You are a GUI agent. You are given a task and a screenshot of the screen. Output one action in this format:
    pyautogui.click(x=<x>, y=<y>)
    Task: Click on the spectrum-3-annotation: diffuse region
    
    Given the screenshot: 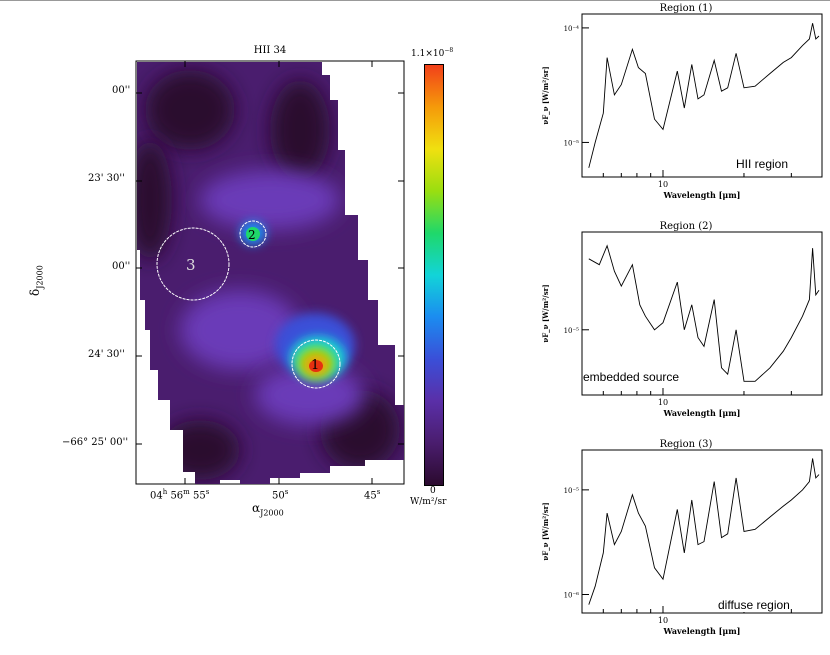 What is the action you would take?
    pyautogui.click(x=754, y=605)
    